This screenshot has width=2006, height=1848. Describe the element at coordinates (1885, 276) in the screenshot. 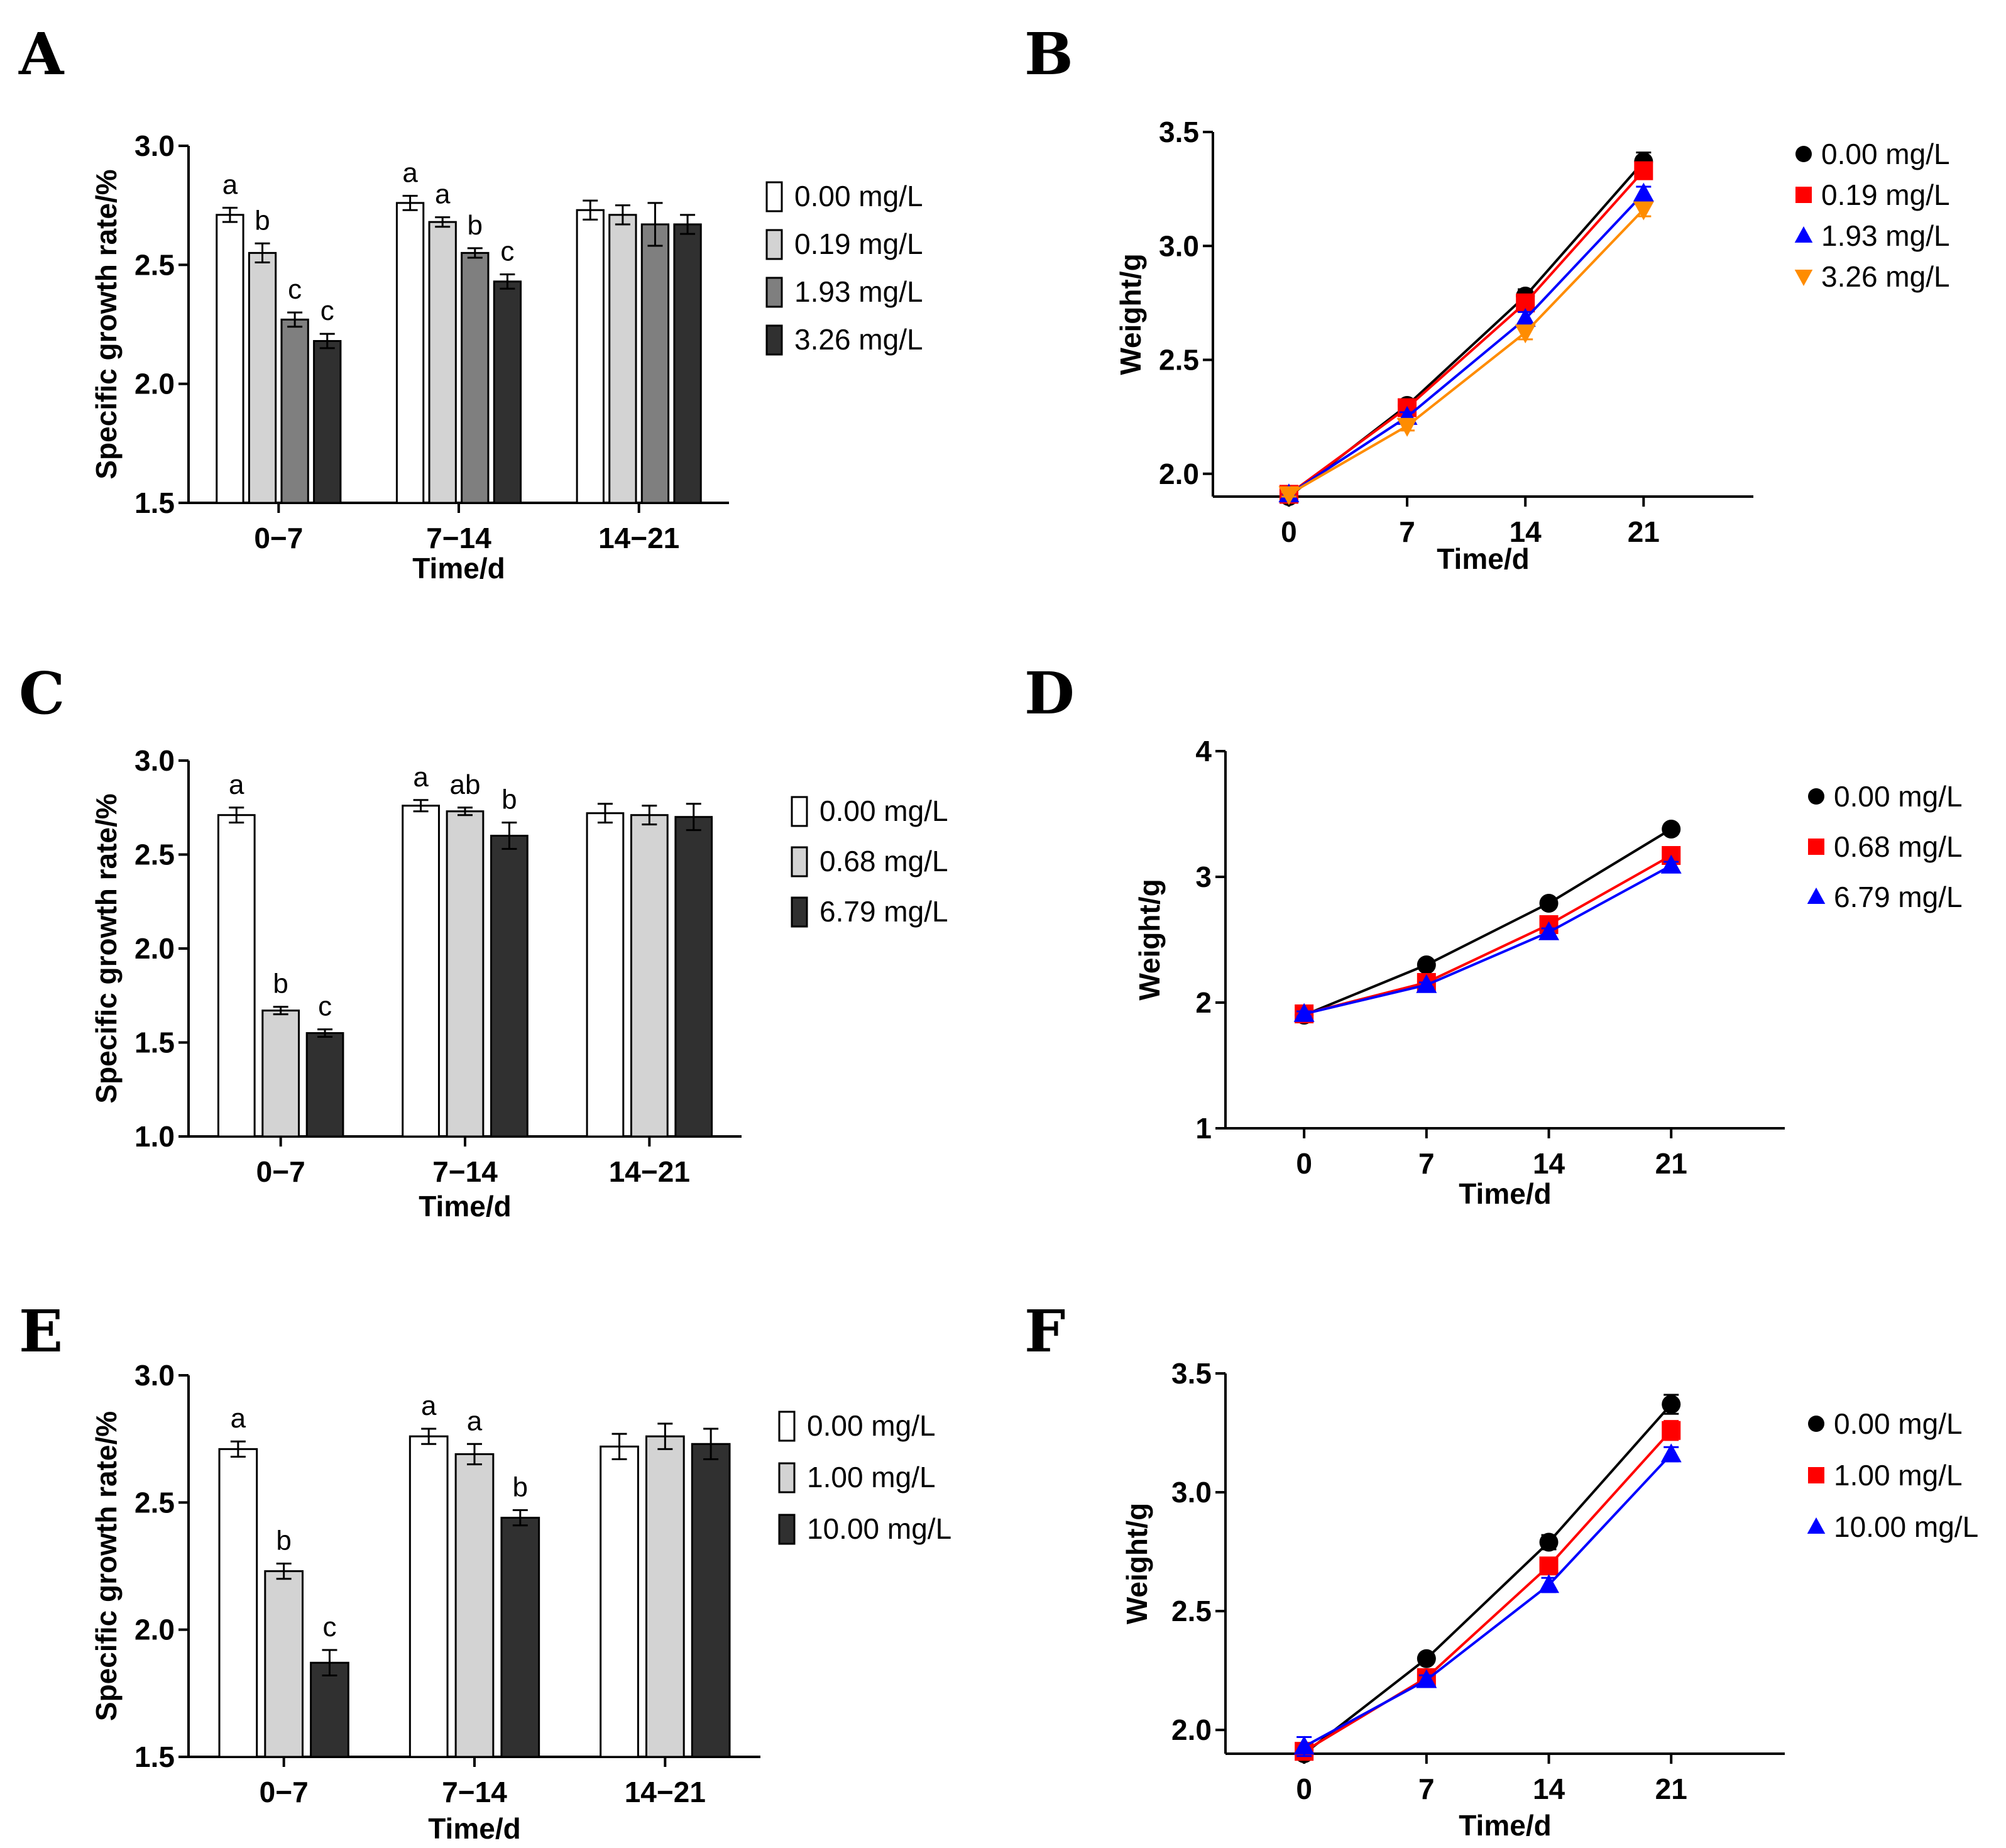

I see `legend-label: 3.26 mg/L` at that location.